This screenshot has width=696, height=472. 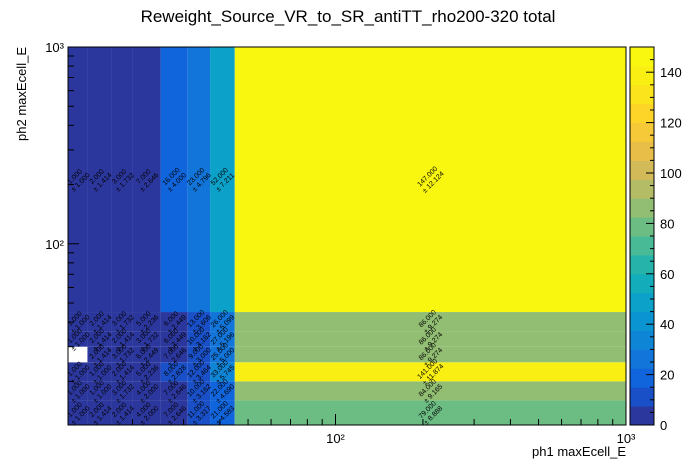 What do you see at coordinates (62, 211) in the screenshot?
I see `y-axis-ticks: 10² 10³` at bounding box center [62, 211].